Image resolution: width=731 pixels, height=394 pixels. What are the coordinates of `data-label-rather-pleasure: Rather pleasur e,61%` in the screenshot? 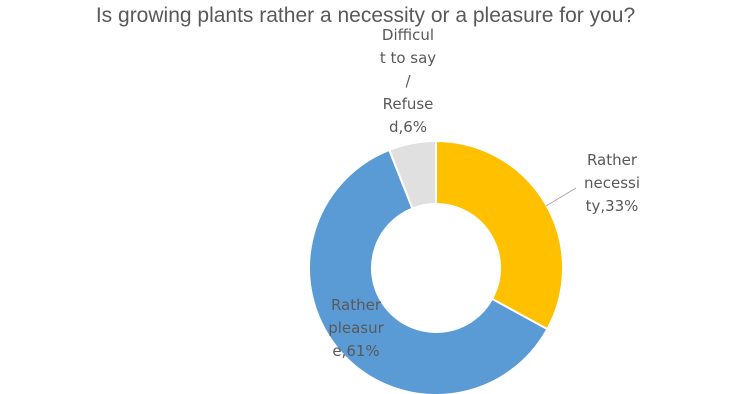 It's located at (356, 328).